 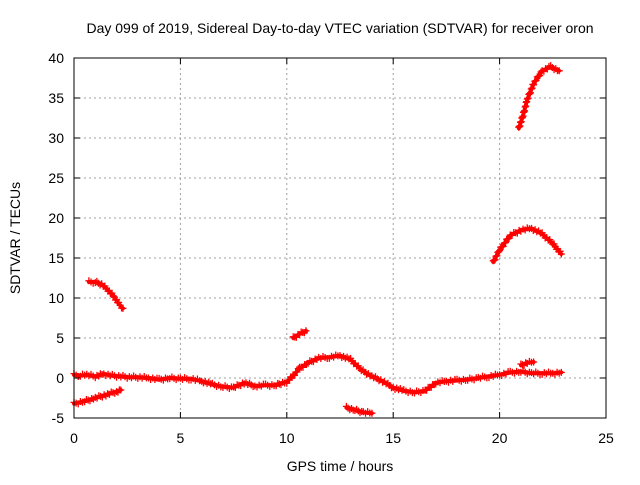 I want to click on y-tick-label: 20, so click(x=56, y=218).